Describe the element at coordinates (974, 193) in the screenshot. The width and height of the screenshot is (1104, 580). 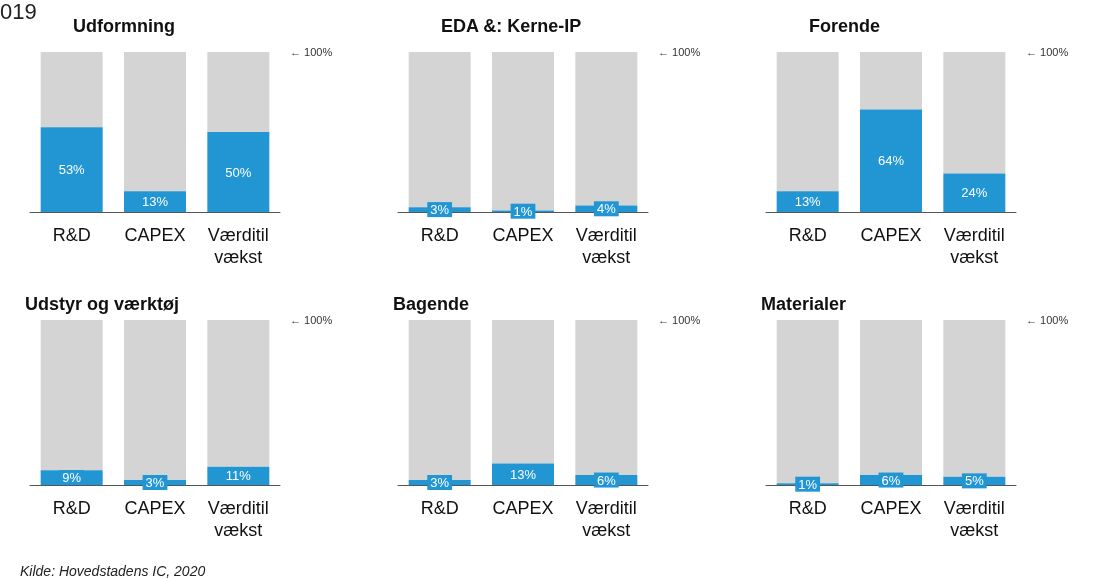
I see `data-label: 24%` at that location.